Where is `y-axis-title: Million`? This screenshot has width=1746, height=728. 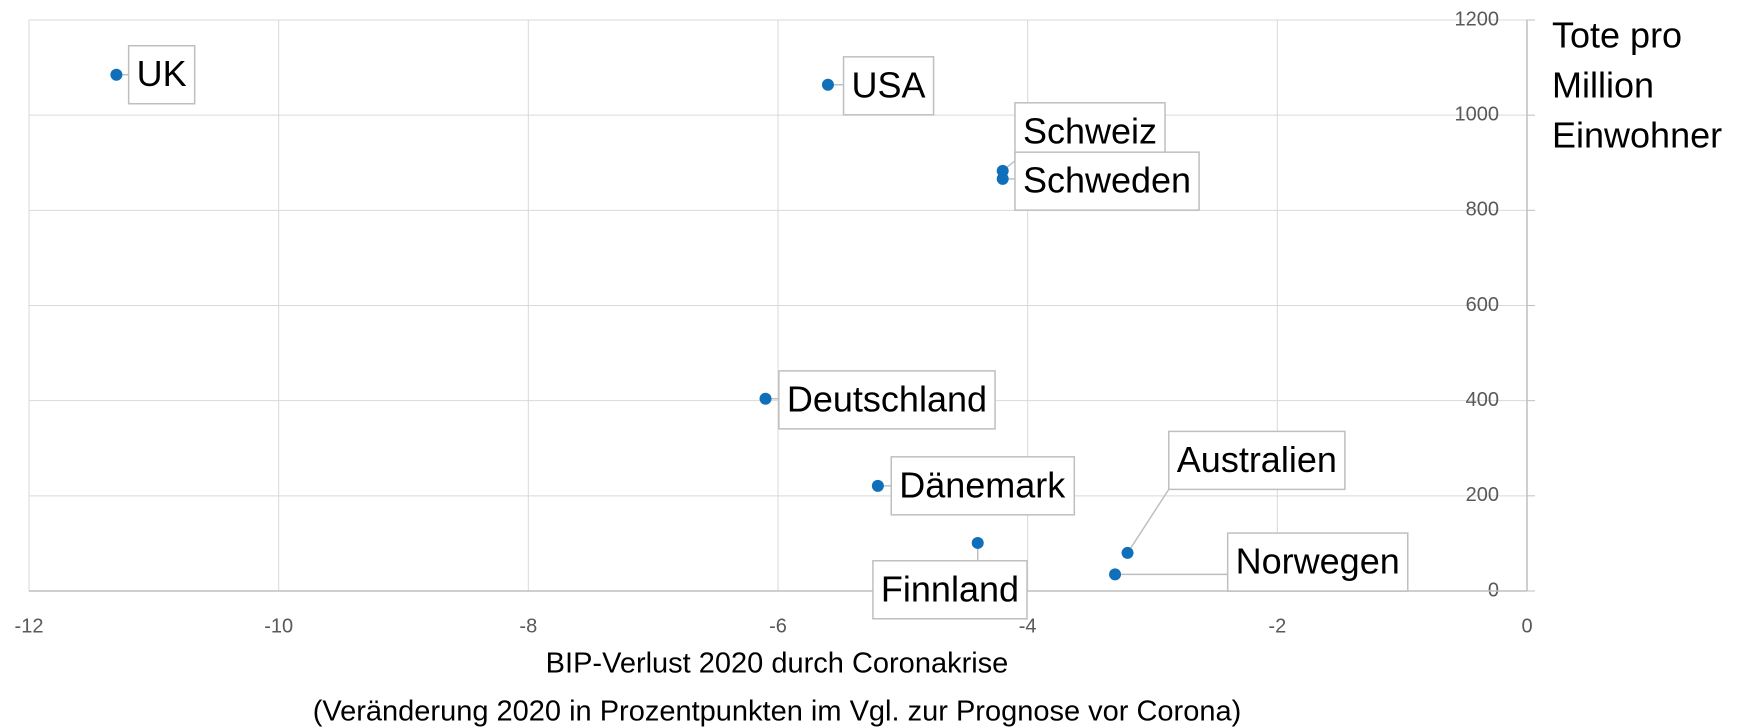
y-axis-title: Million is located at coordinates (1603, 85).